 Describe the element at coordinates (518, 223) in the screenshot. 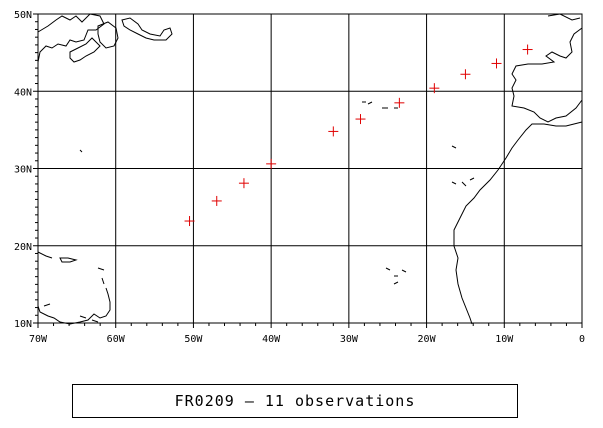

I see `coastline-africa` at that location.